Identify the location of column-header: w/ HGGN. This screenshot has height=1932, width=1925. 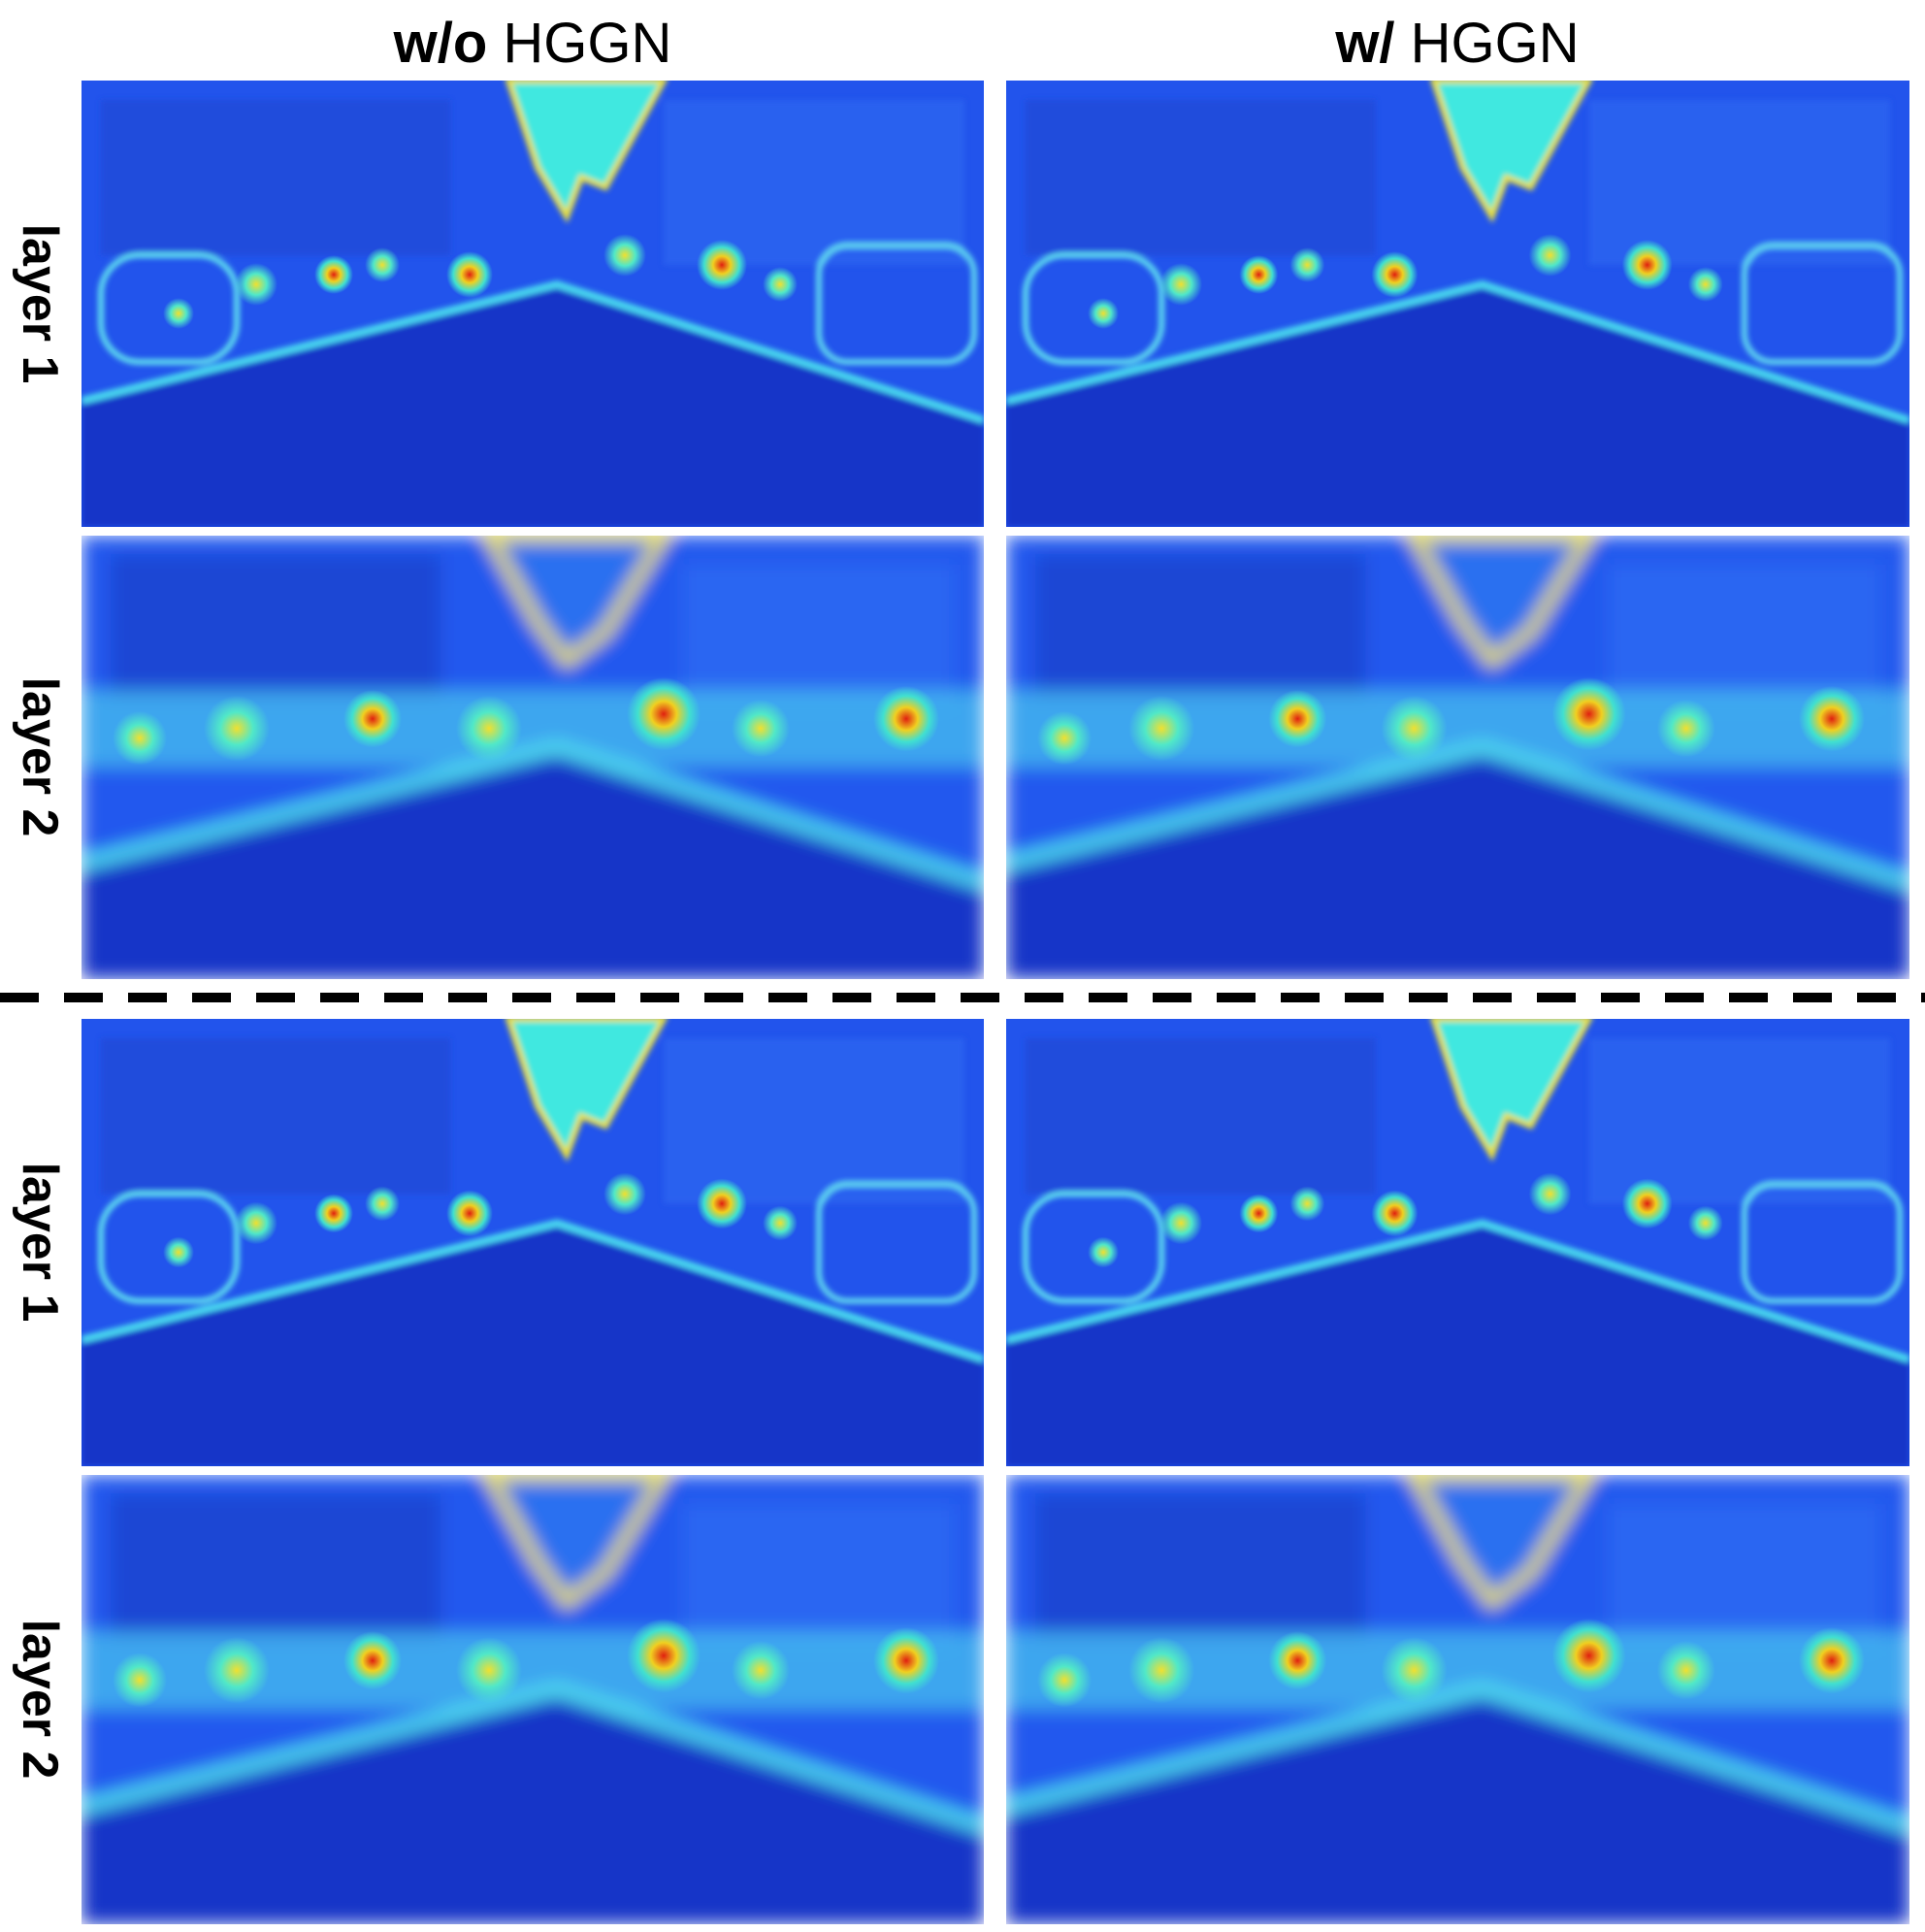
(1456, 43).